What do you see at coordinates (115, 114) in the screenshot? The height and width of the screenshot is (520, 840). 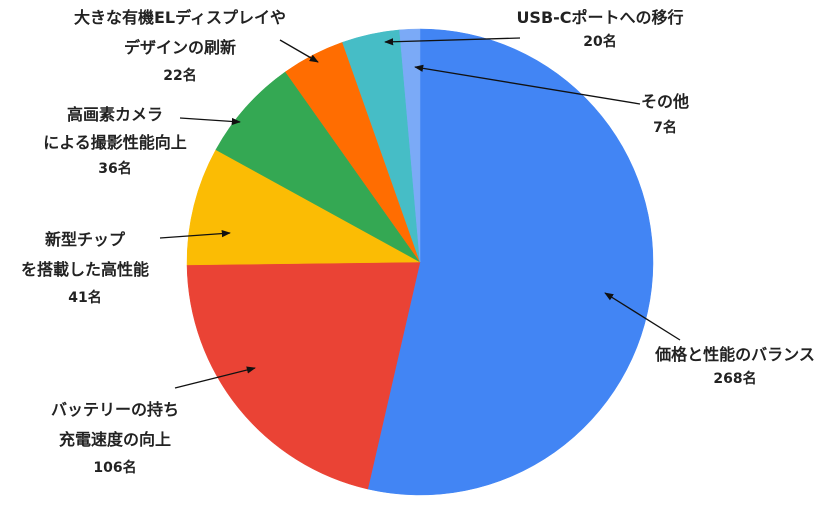 I see `label-line: 高画素カメラ` at bounding box center [115, 114].